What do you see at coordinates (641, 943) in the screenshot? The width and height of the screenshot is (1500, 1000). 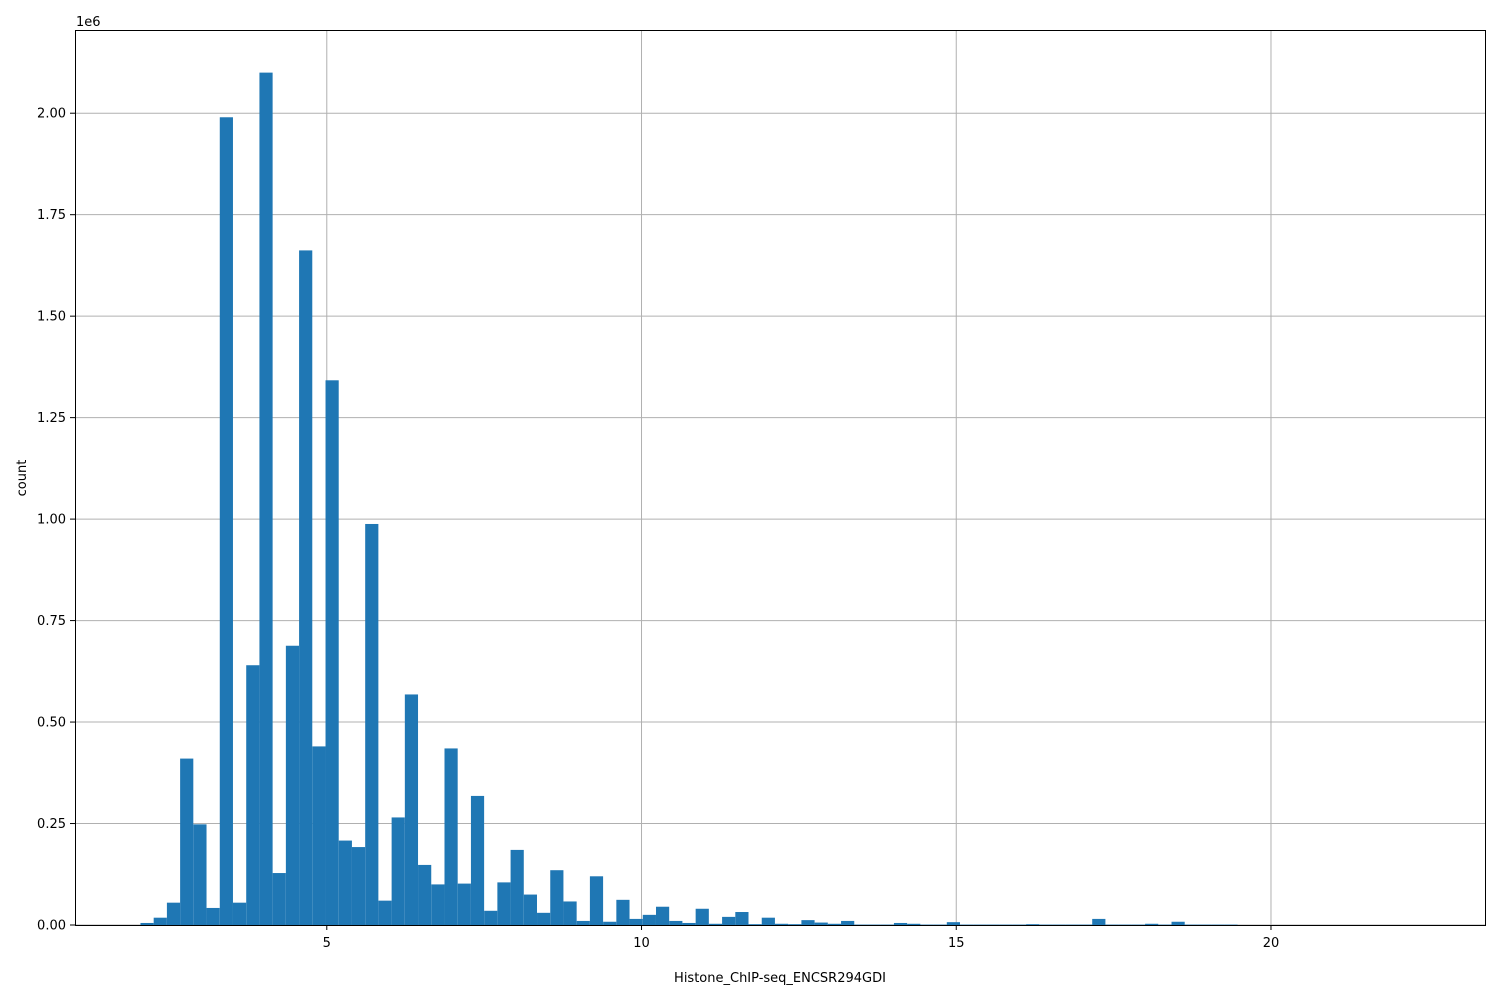 I see `x-tick-label: 10` at bounding box center [641, 943].